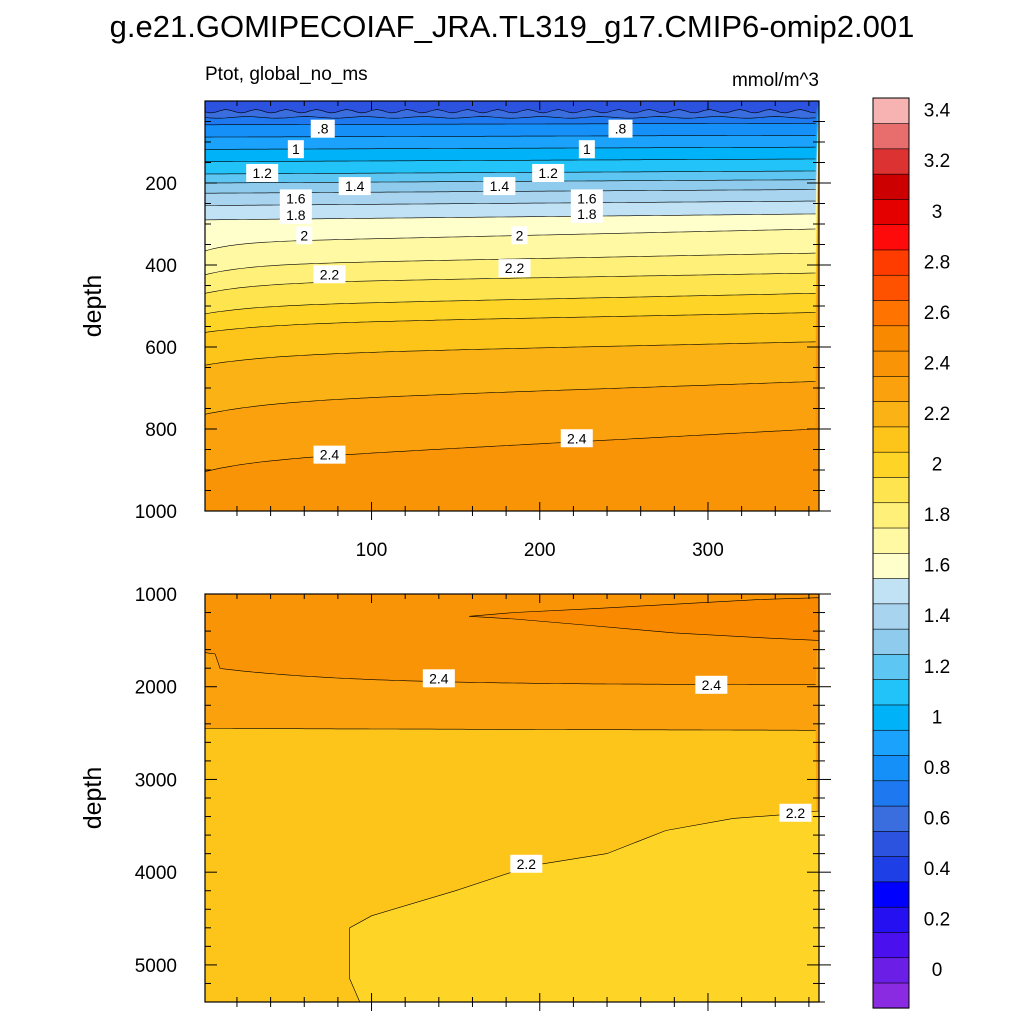 This screenshot has width=1024, height=1024. Describe the element at coordinates (937, 515) in the screenshot. I see `colorbar-label: 1.8` at that location.